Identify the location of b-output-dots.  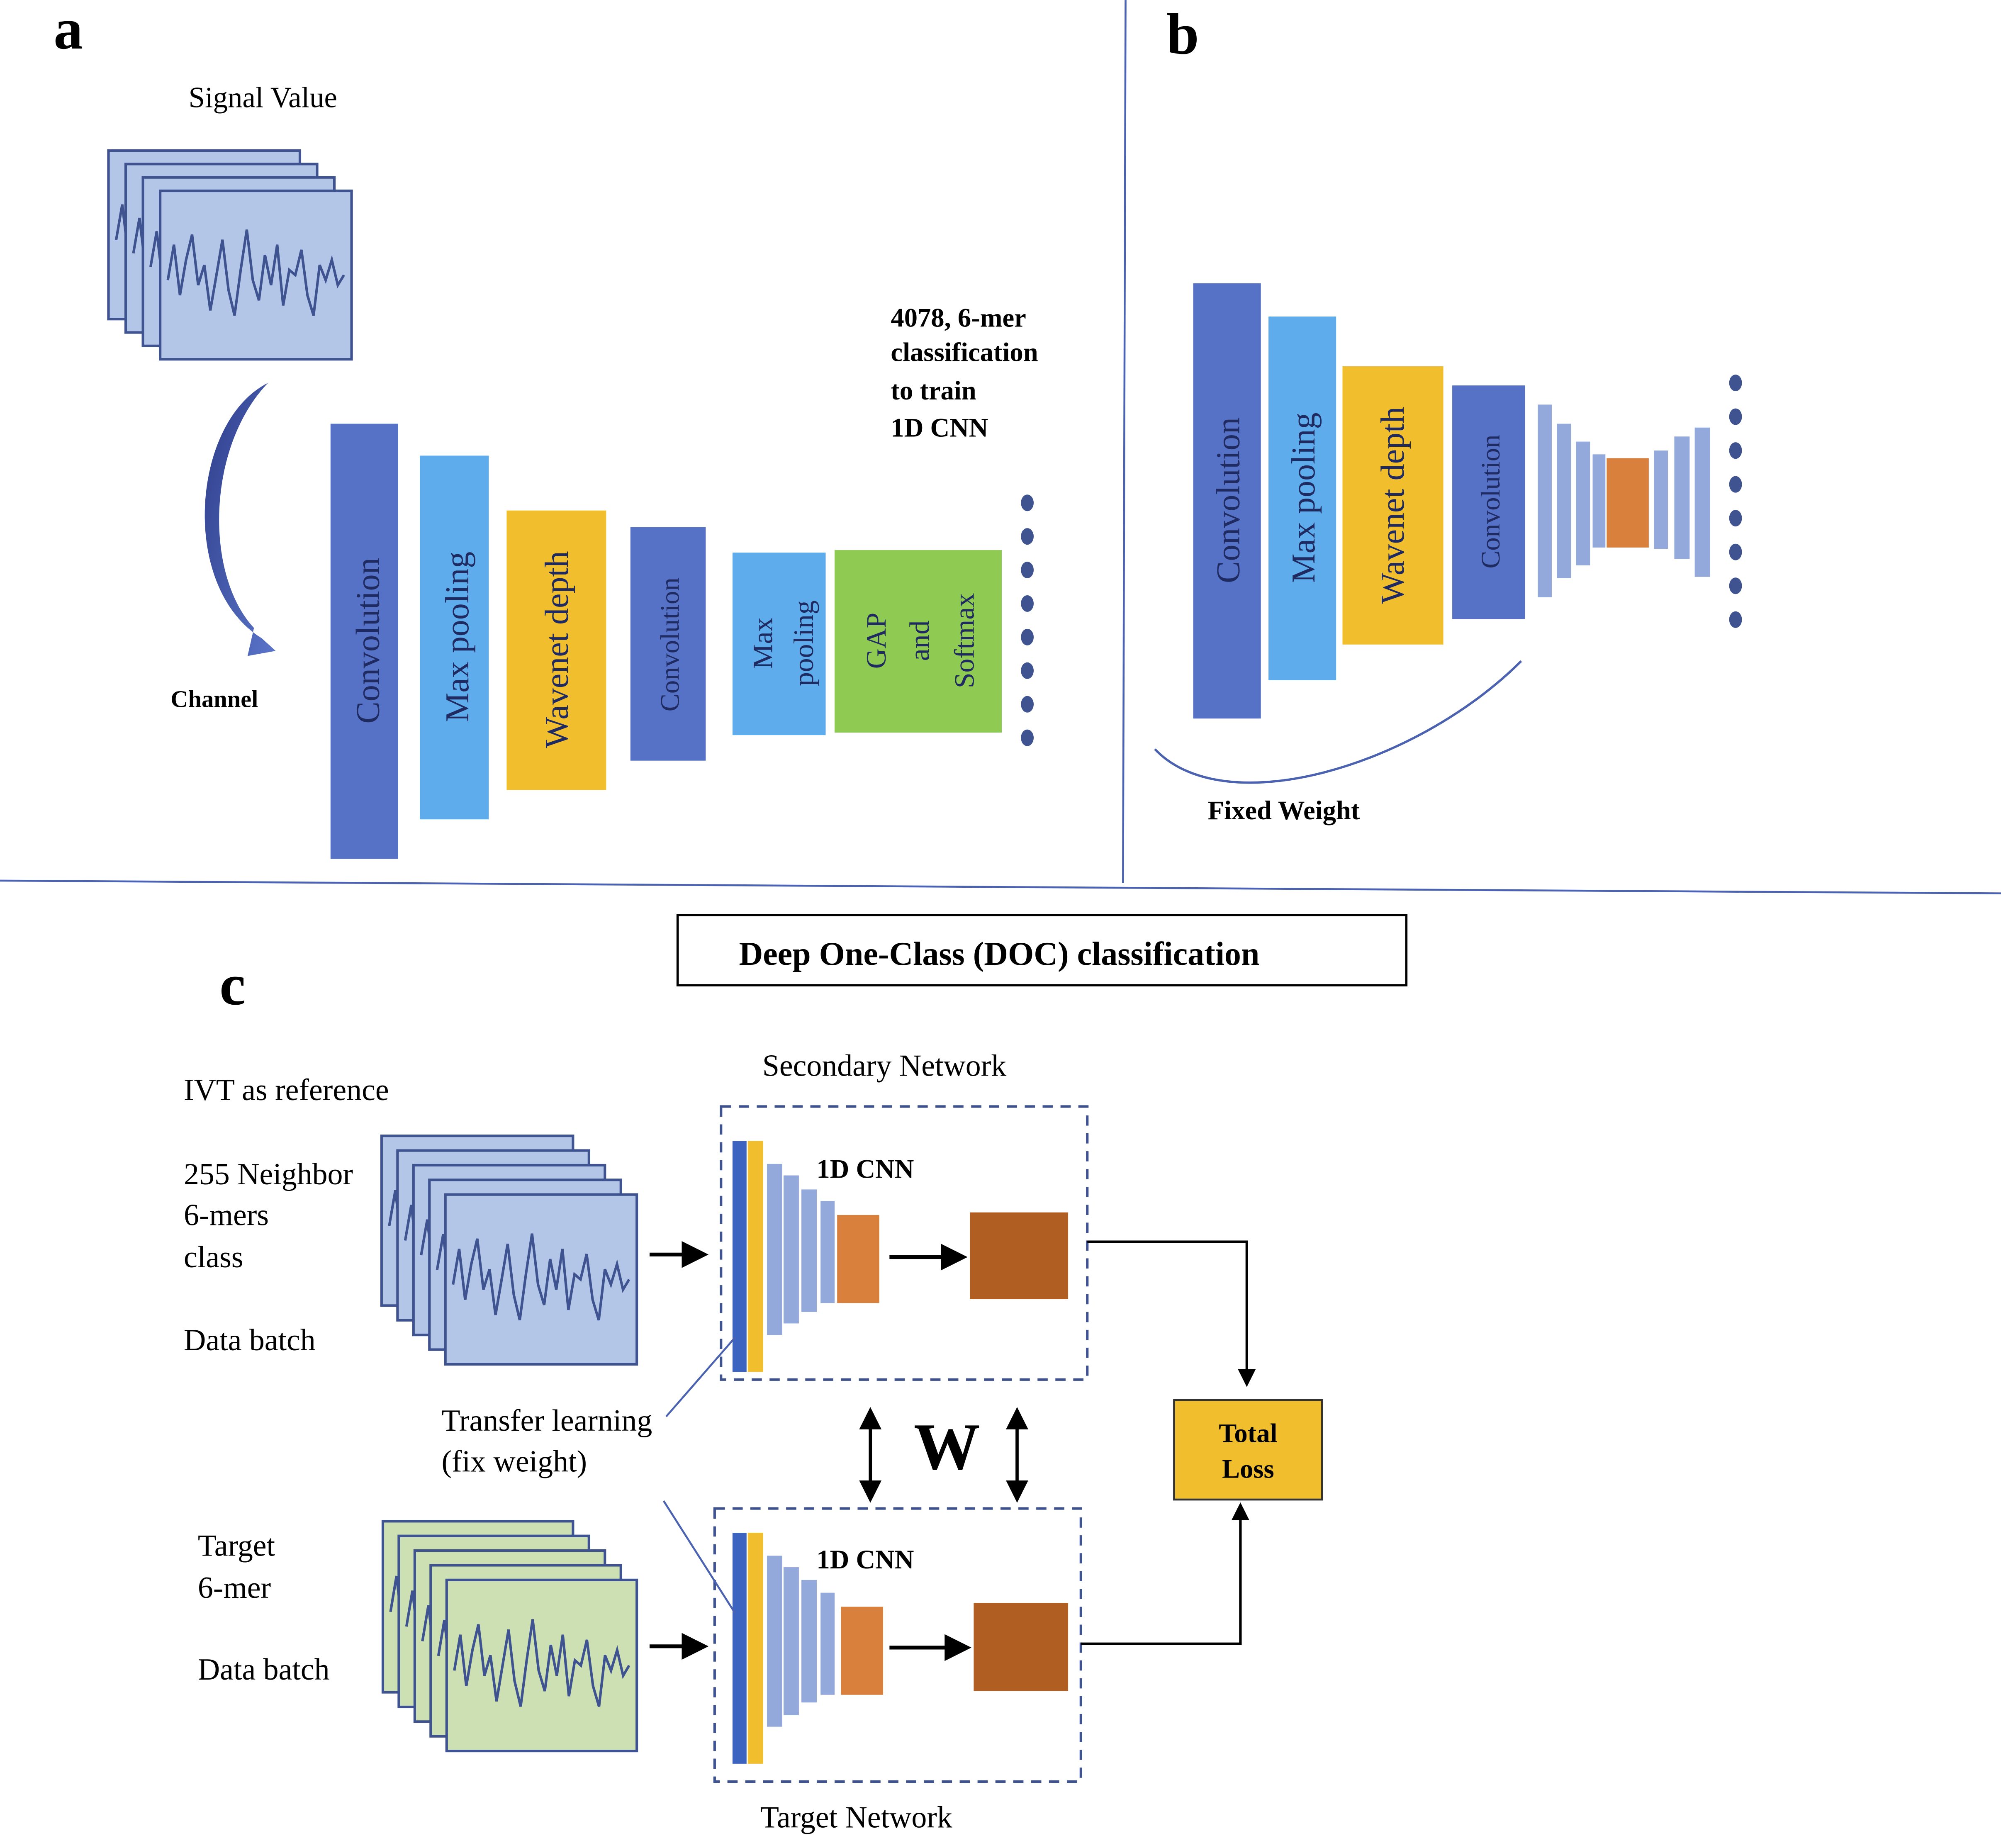
(1735, 501).